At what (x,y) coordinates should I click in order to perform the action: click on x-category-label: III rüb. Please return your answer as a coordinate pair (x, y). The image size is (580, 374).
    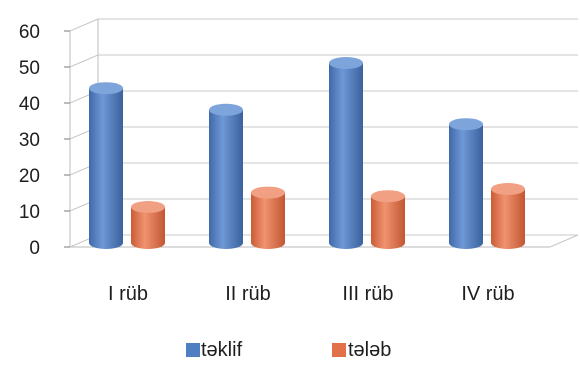
    Looking at the image, I should click on (367, 294).